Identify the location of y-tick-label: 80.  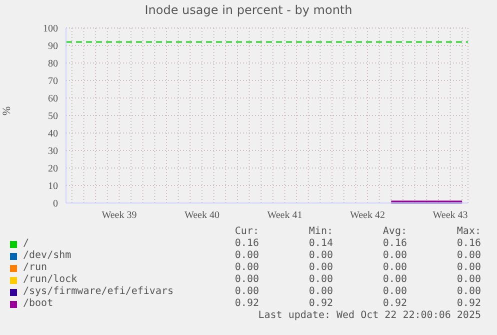
(53, 64).